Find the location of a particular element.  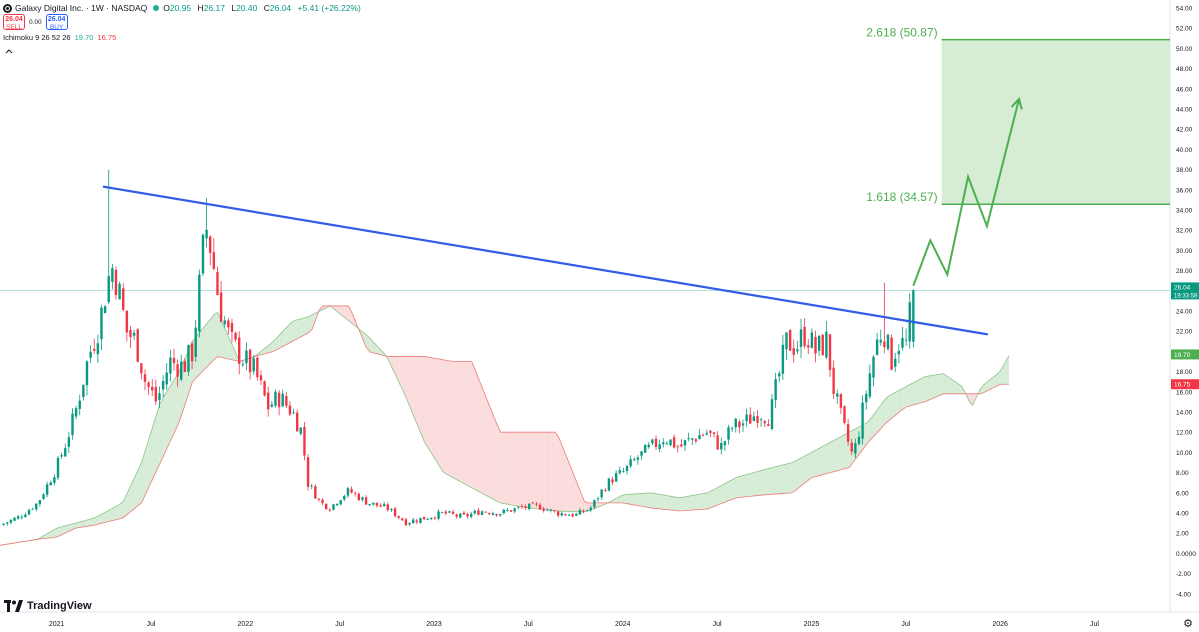

settings-gear-icon: ⚙ is located at coordinates (1188, 623).